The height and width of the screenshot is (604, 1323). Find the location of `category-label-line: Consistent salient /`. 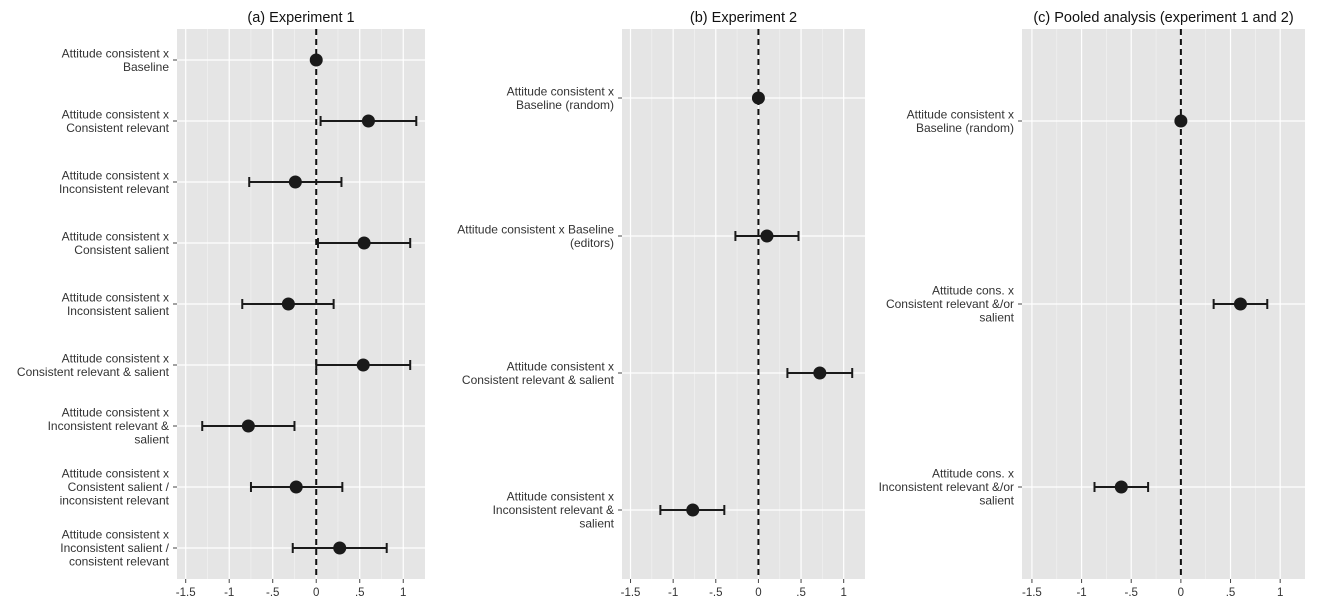

category-label-line: Consistent salient / is located at coordinates (119, 487).